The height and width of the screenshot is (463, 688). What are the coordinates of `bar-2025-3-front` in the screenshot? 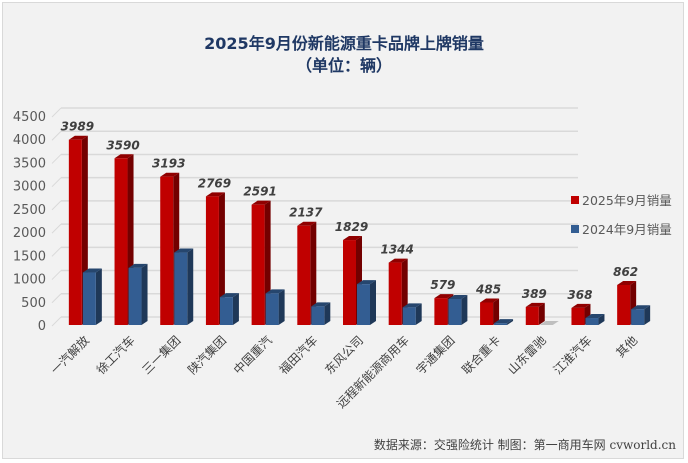 It's located at (212, 260).